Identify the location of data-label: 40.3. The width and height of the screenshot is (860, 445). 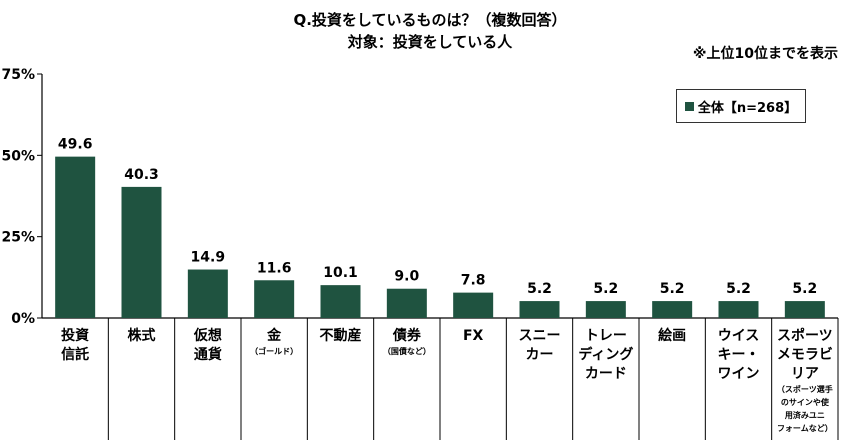
(141, 175).